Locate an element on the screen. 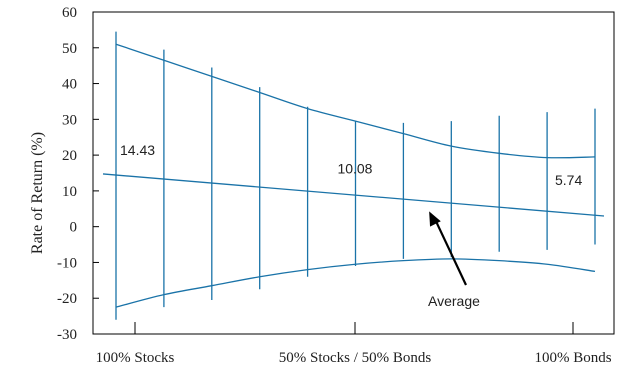 The height and width of the screenshot is (372, 627). y-tick-label: 10 is located at coordinates (69, 192).